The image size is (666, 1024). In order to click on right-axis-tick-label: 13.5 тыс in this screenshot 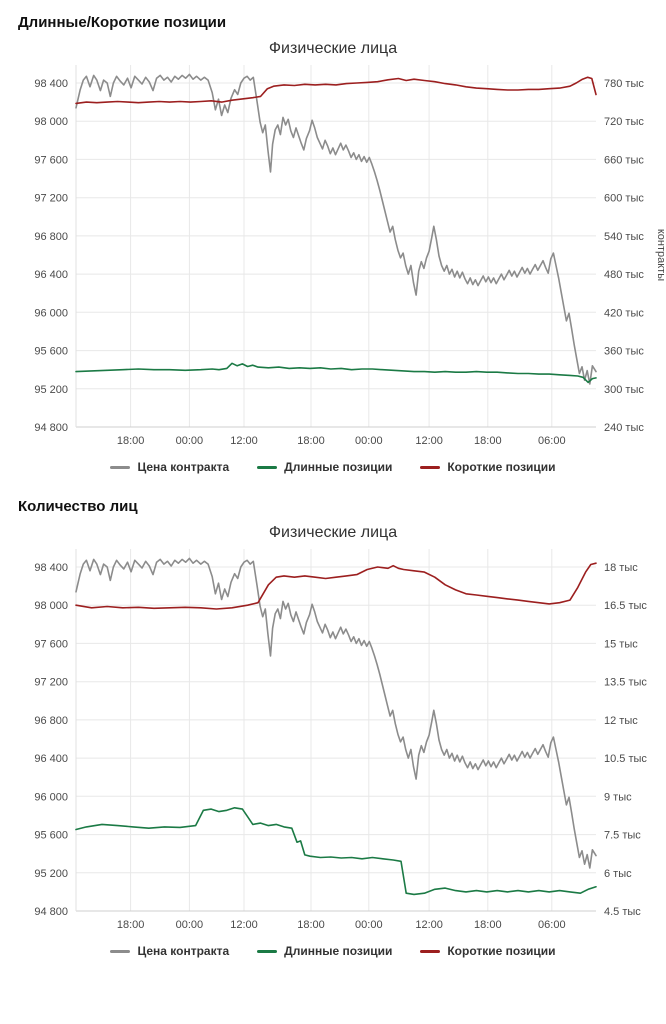, I will do `click(625, 683)`.